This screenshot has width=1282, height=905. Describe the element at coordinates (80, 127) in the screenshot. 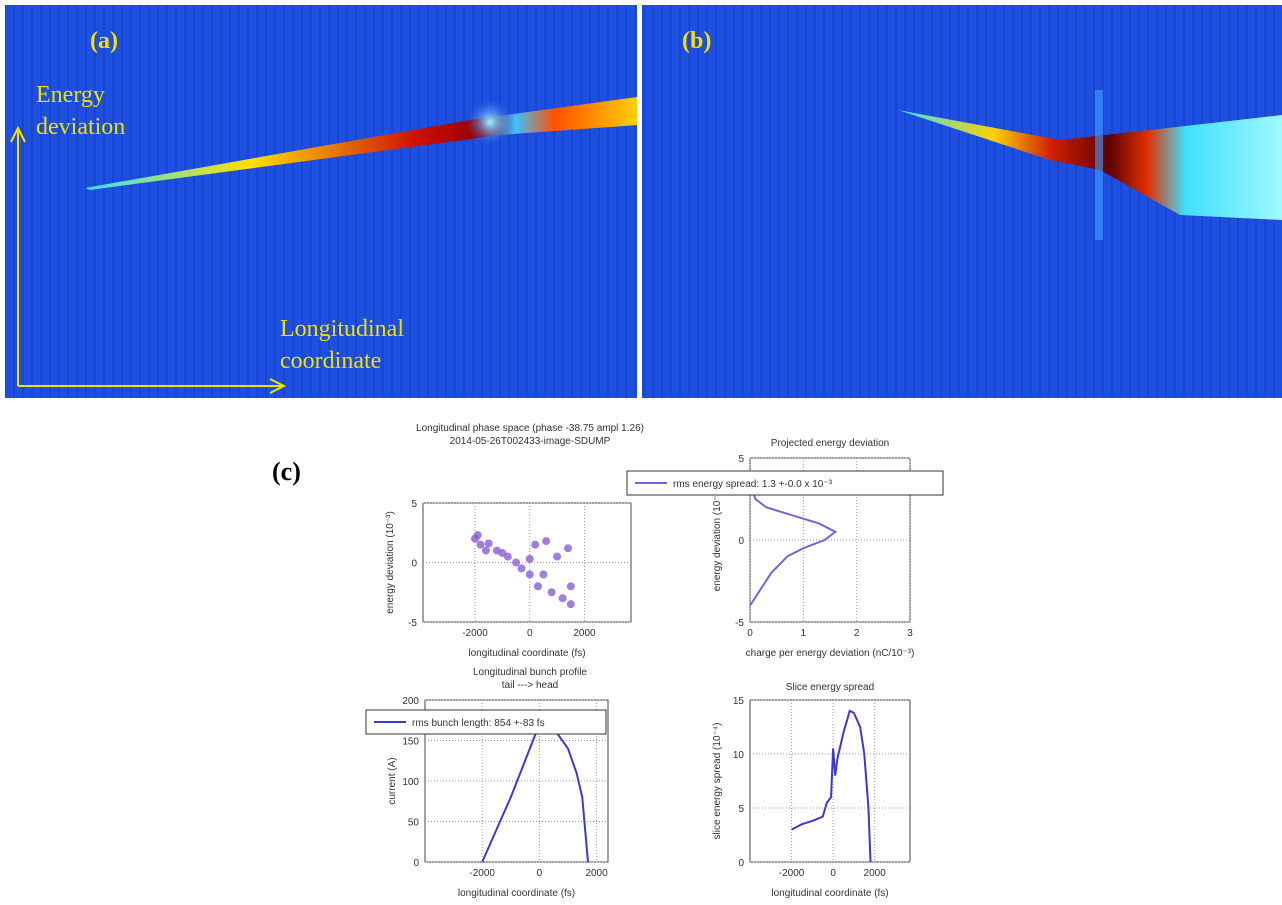

I see `axis-label: deviation` at that location.